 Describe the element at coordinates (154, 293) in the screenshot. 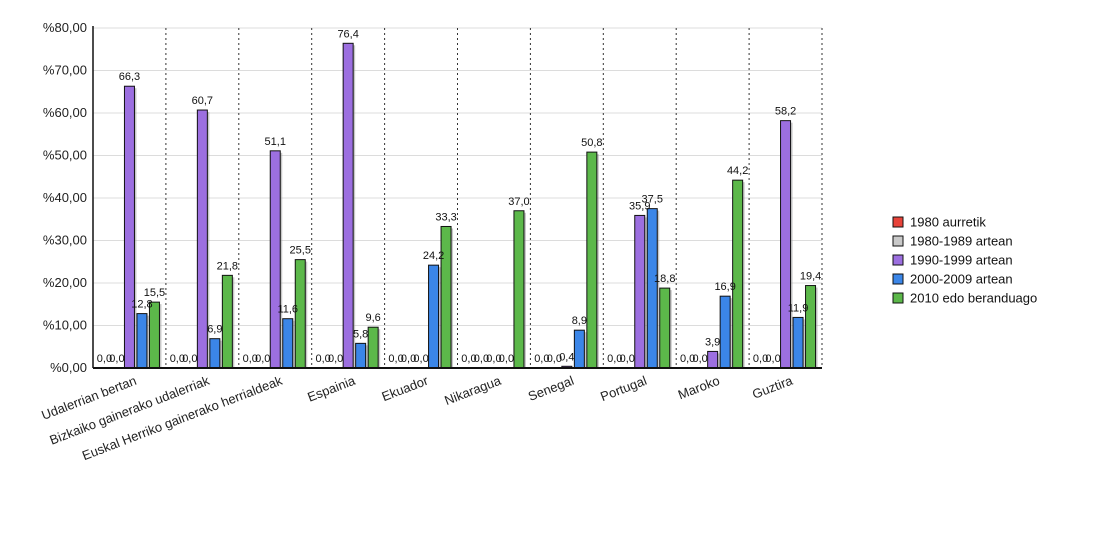

I see `data-label: 15,5` at that location.